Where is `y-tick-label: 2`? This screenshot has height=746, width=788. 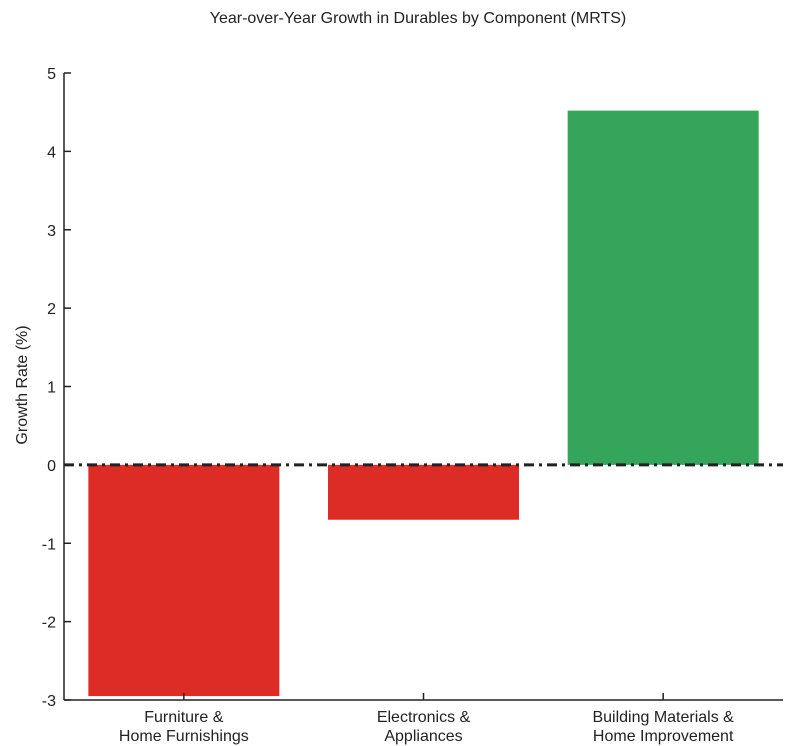
y-tick-label: 2 is located at coordinates (51, 309).